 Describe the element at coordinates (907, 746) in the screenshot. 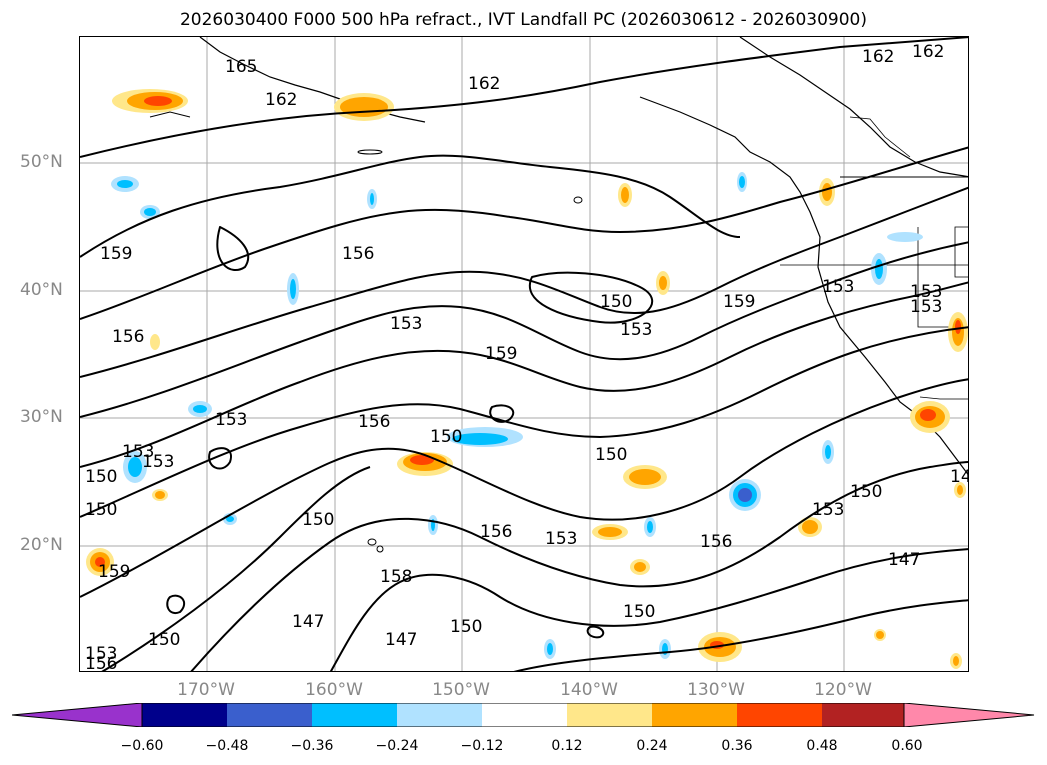

I see `colorbar-tick: 0.60` at that location.